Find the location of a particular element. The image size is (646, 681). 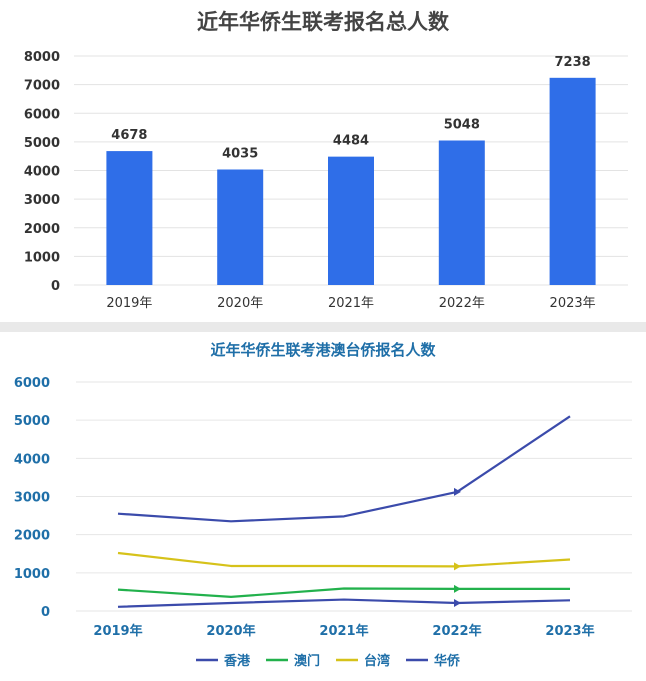

bar-data-label: 7238 is located at coordinates (573, 62).